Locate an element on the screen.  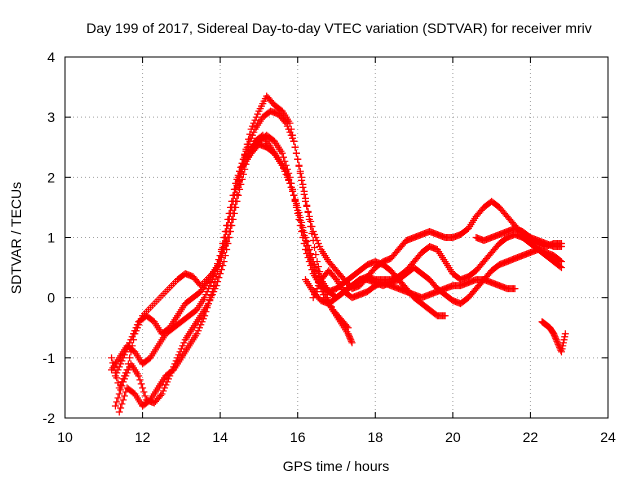
y-tick-label: 0 is located at coordinates (51, 298).